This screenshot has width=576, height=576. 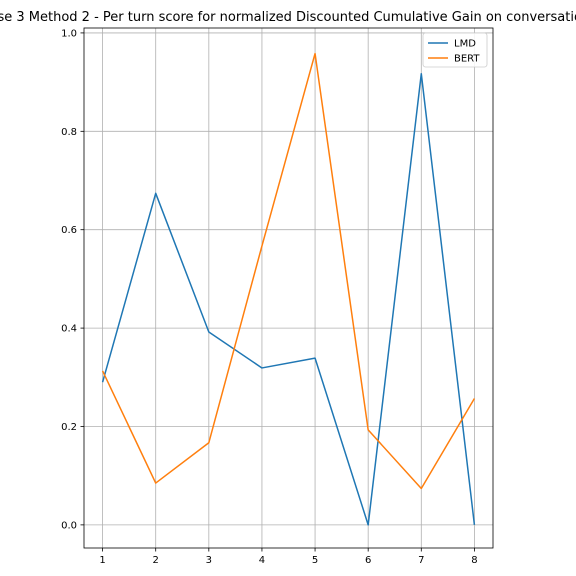 I want to click on x-tick-label: 7, so click(x=421, y=560).